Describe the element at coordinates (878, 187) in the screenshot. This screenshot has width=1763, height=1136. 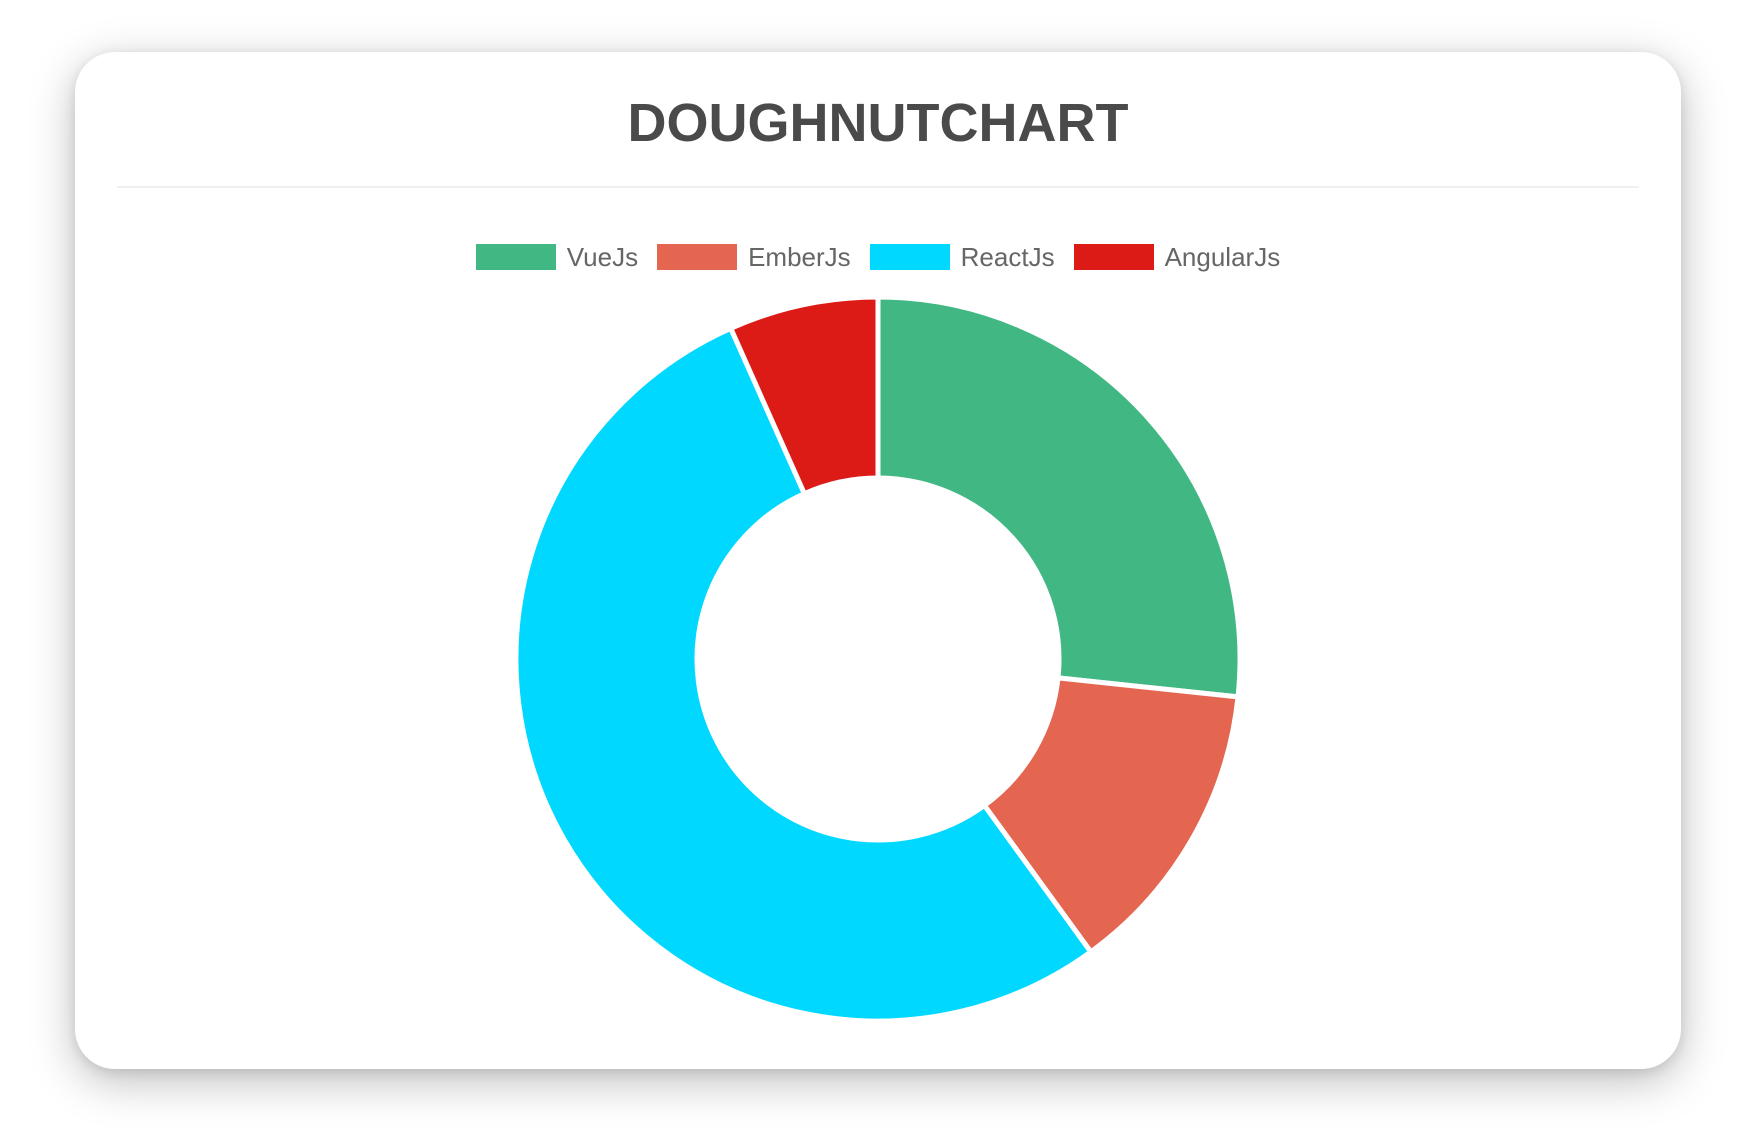
I see `title-divider` at that location.